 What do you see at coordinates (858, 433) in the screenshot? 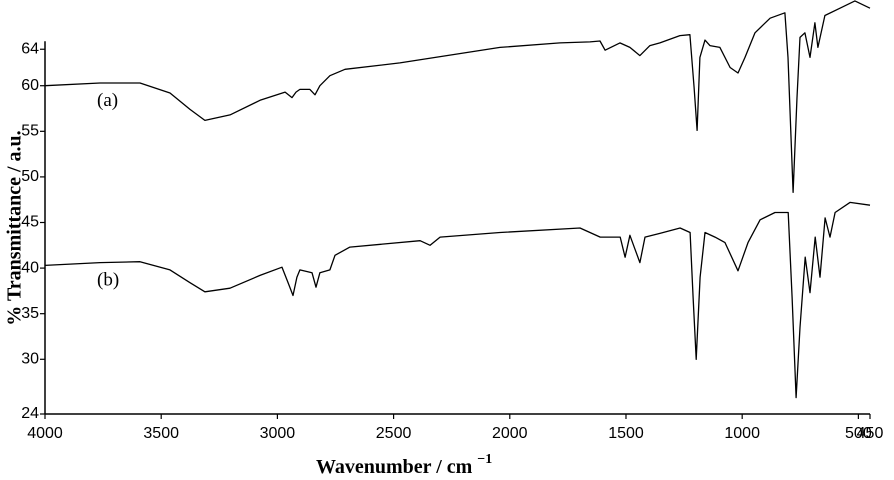
I see `x-tick-label: 500` at bounding box center [858, 433].